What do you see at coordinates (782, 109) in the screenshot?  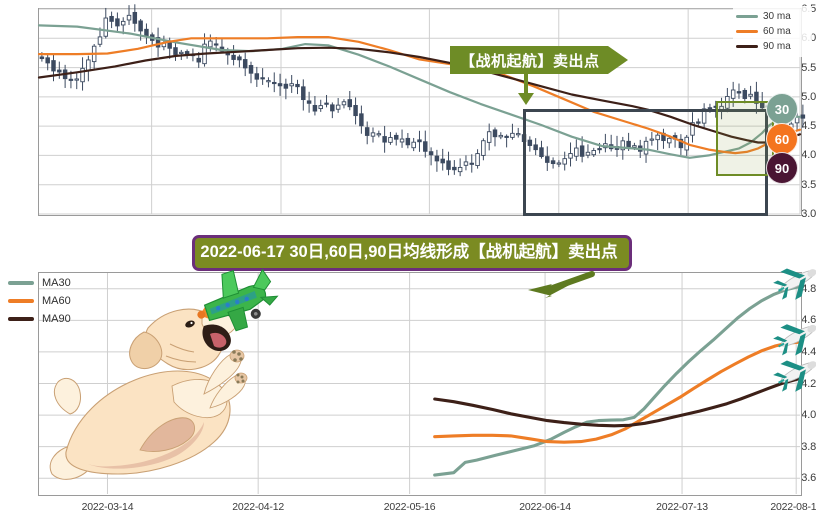 I see `ma-badge-30: 30` at bounding box center [782, 109].